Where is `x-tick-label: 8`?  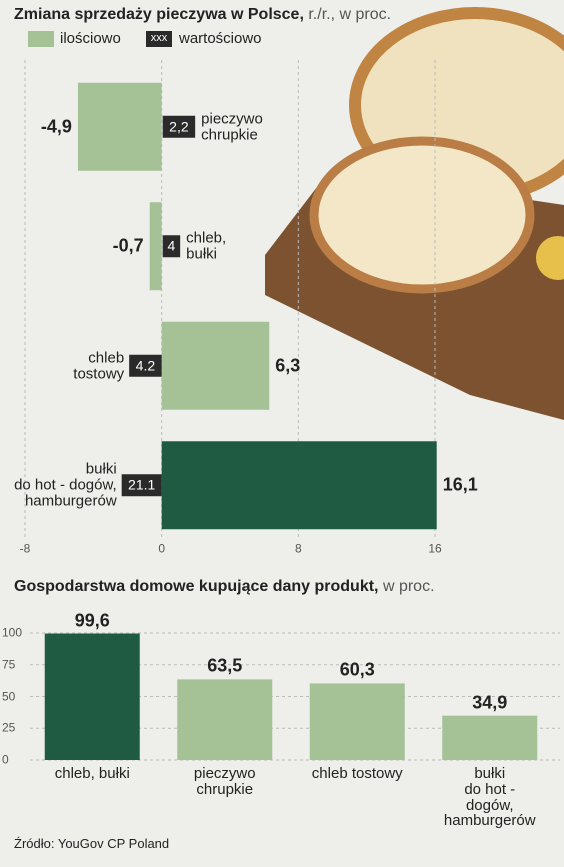 x-tick-label: 8 is located at coordinates (298, 548).